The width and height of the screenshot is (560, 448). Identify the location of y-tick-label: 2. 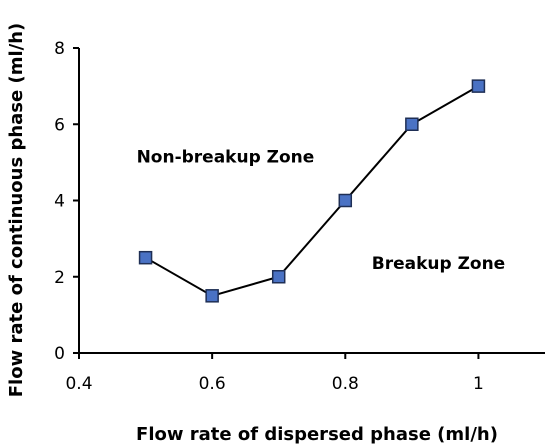
(59, 278).